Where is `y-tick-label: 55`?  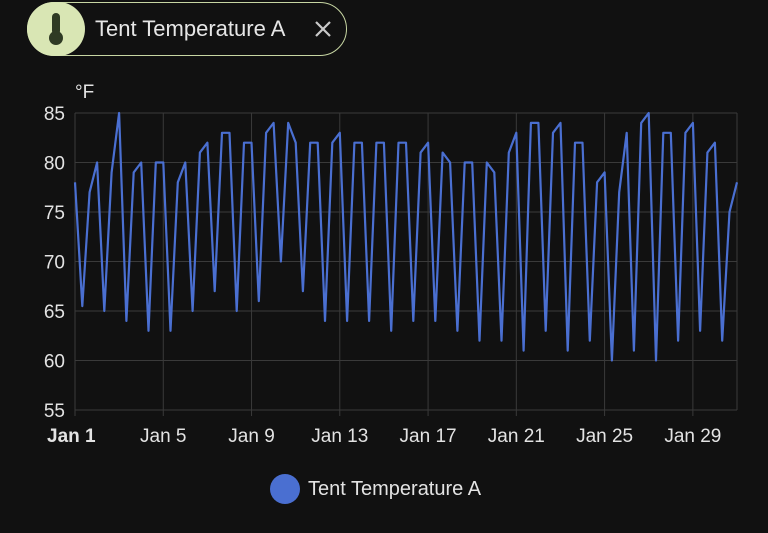 y-tick-label: 55 is located at coordinates (54, 411).